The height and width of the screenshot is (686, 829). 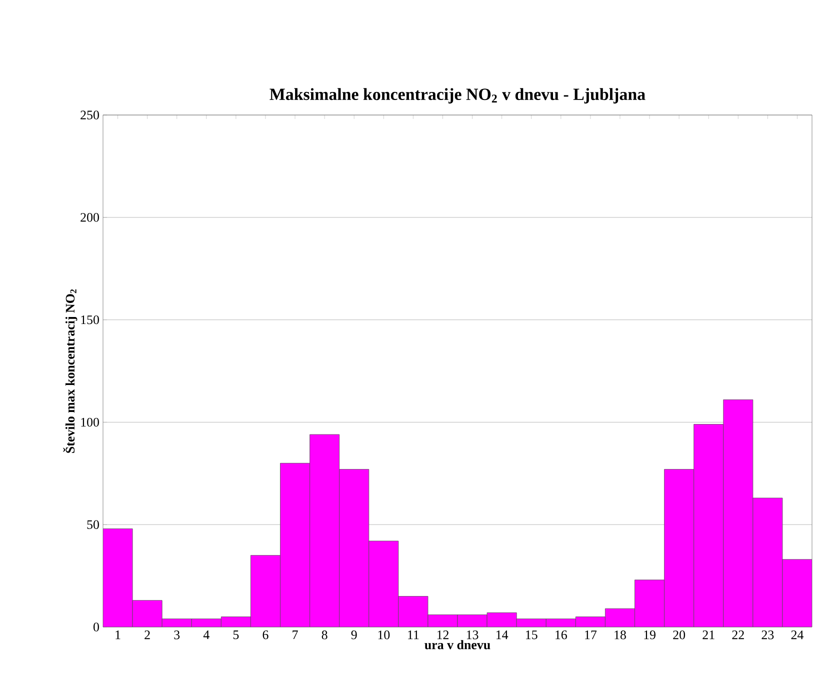 What do you see at coordinates (620, 635) in the screenshot?
I see `x-tick-label: 18` at bounding box center [620, 635].